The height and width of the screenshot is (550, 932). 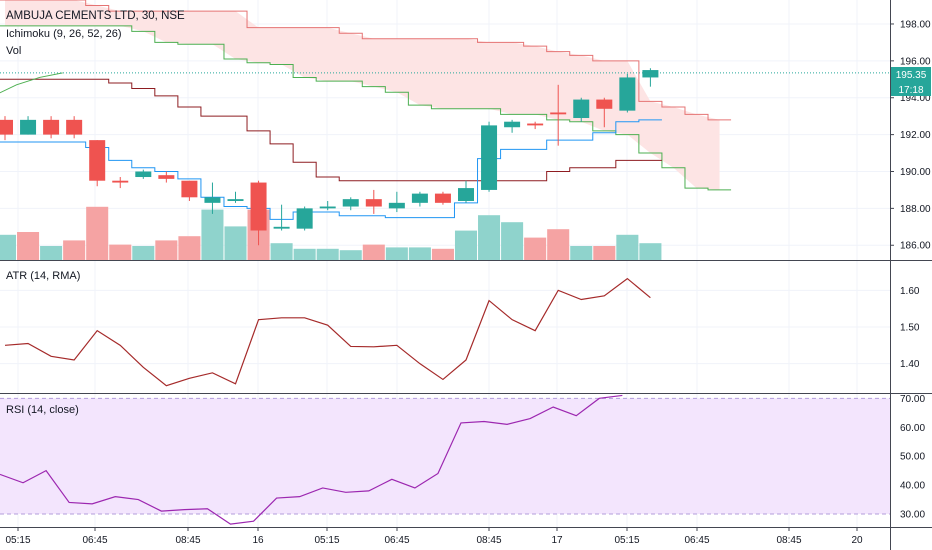 I want to click on countdown-text: 17:18, so click(x=910, y=90).